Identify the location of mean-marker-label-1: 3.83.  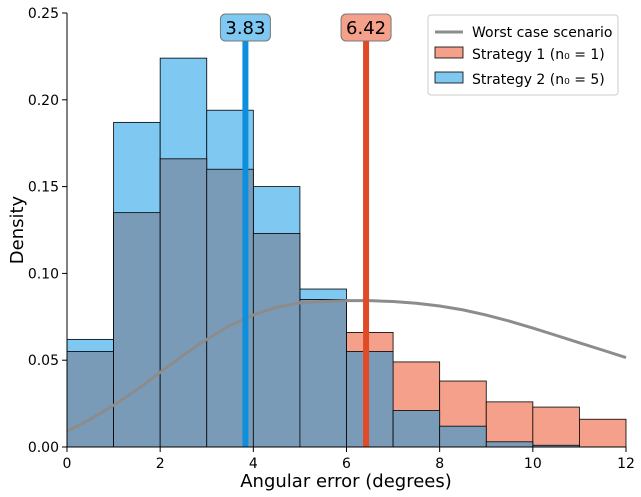
(245, 28).